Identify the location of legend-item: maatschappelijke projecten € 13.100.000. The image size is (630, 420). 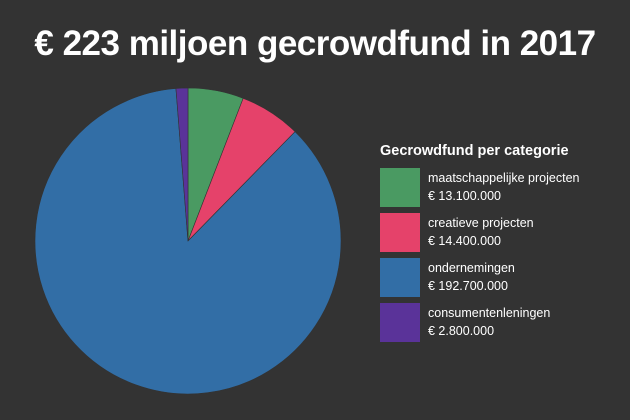
(500, 187).